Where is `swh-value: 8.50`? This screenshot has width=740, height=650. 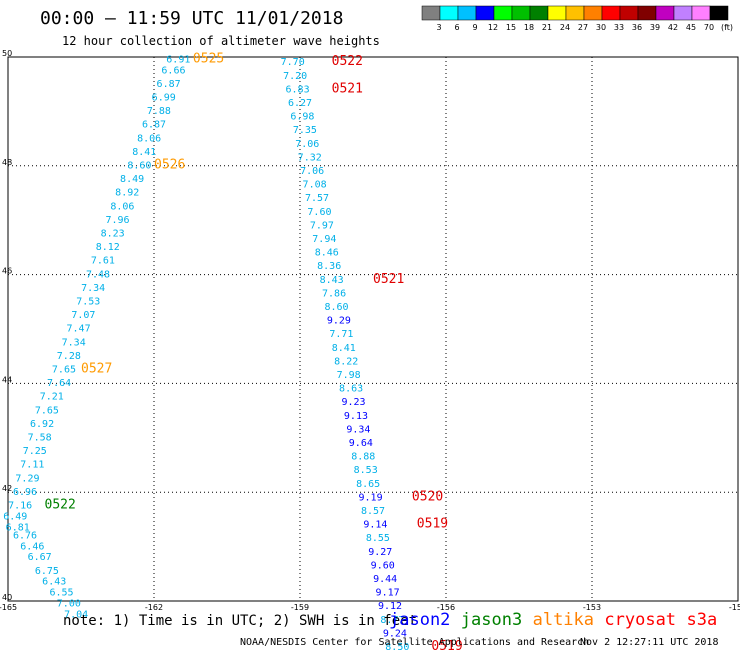 swh-value: 8.50 is located at coordinates (397, 646).